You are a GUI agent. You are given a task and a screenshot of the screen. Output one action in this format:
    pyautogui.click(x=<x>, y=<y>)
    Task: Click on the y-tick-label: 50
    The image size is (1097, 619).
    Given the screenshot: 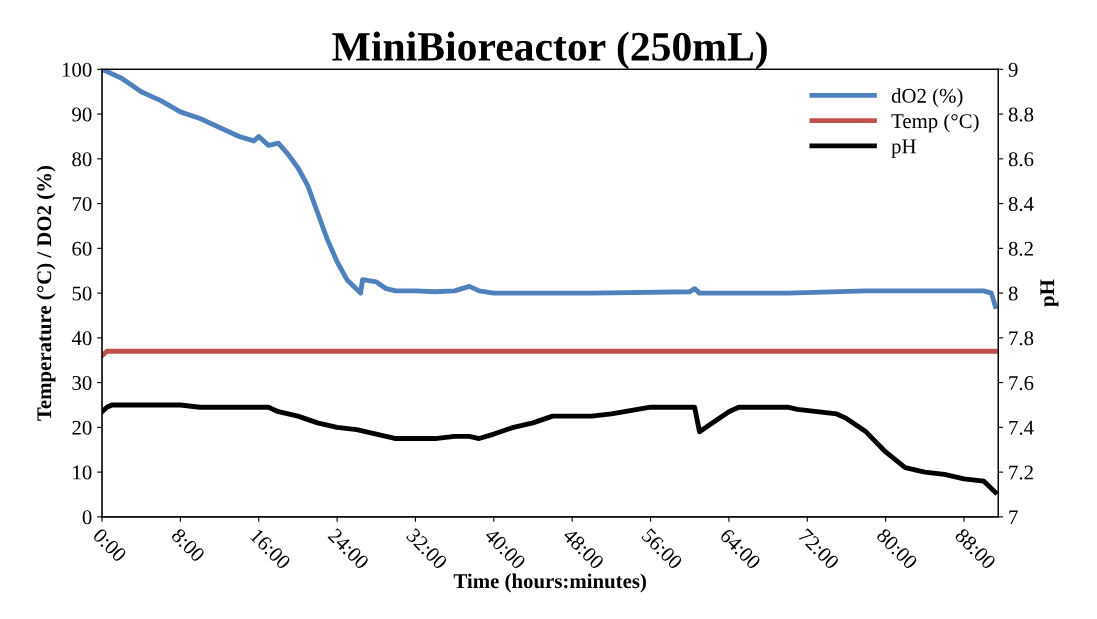 What is the action you would take?
    pyautogui.click(x=82, y=293)
    